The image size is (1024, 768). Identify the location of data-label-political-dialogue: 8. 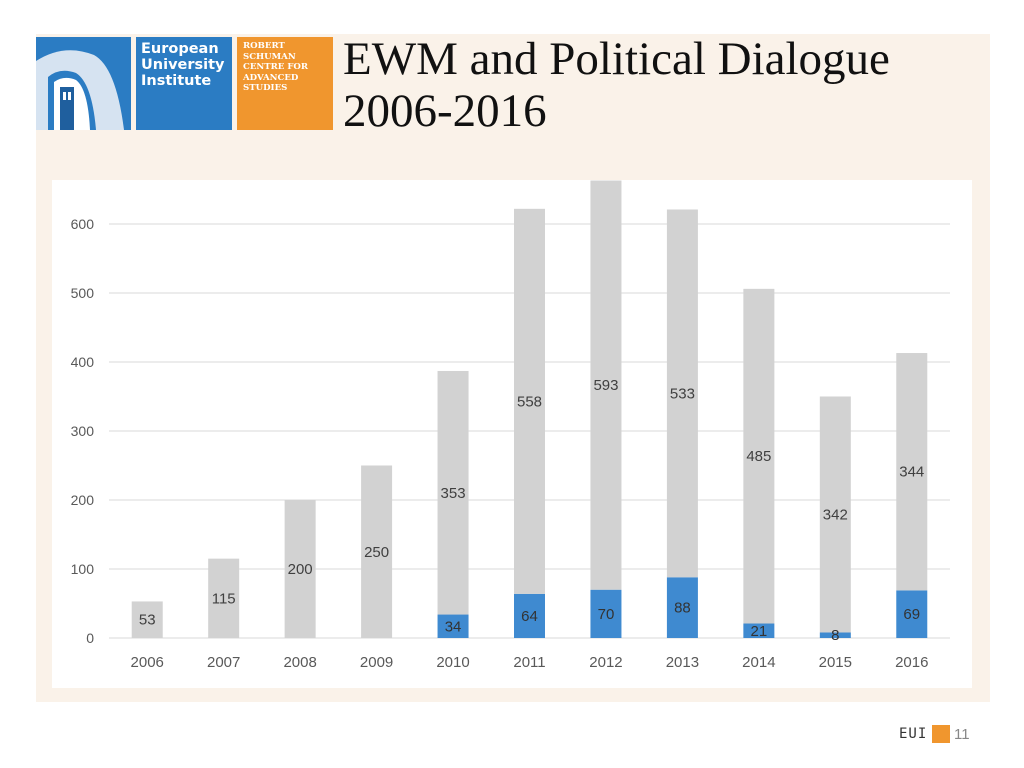
(835, 635).